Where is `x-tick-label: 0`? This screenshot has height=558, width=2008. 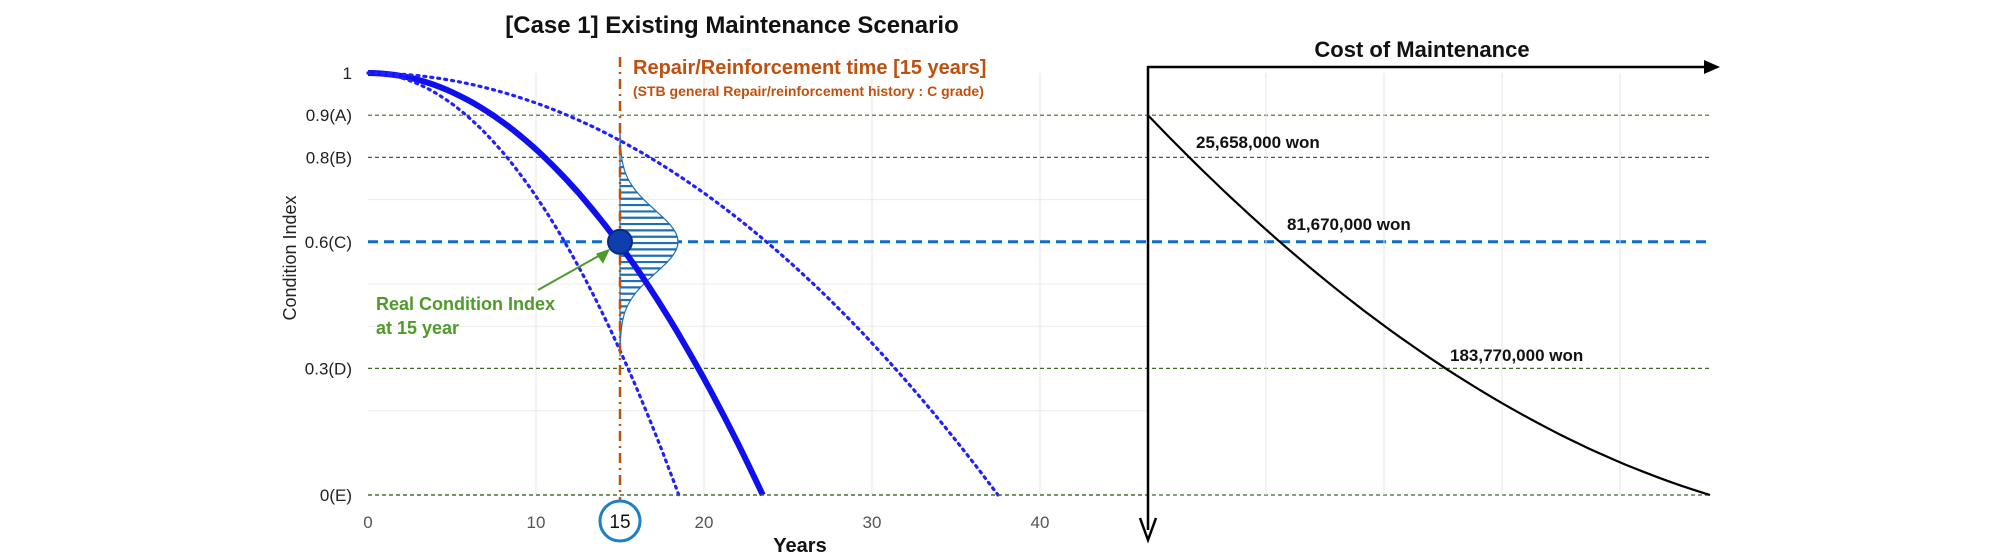 x-tick-label: 0 is located at coordinates (367, 522).